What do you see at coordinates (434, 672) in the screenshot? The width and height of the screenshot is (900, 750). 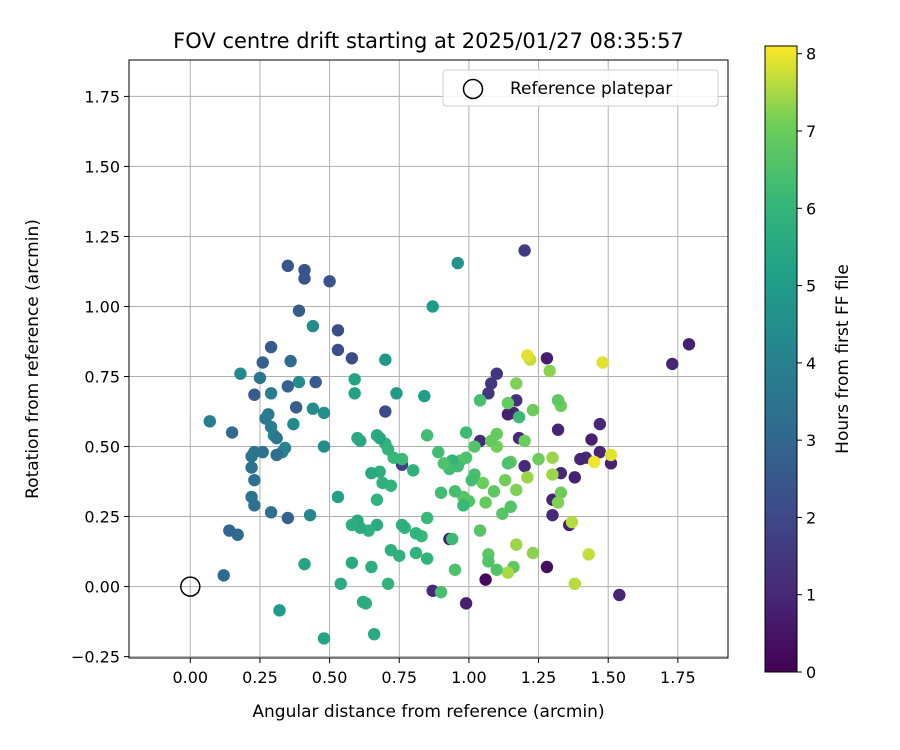 I see `x-axis-ticks: 0.00 0.25 0.50 0.75 1.00 1.25 1.50 1.75` at bounding box center [434, 672].